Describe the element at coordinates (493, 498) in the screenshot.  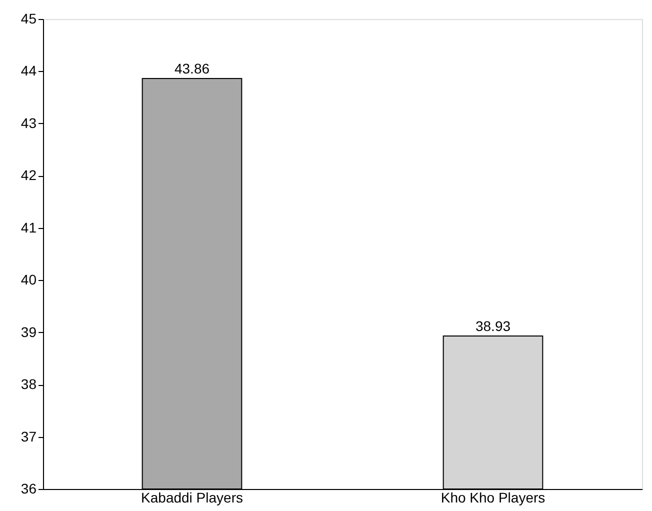
I see `x-tick-label: Kho Kho Players` at that location.